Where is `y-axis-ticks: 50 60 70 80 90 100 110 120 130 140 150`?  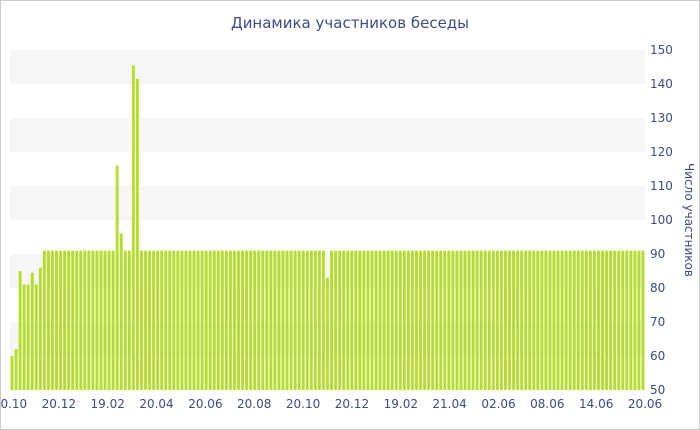
y-axis-ticks: 50 60 70 80 90 100 110 120 130 140 150 is located at coordinates (661, 220).